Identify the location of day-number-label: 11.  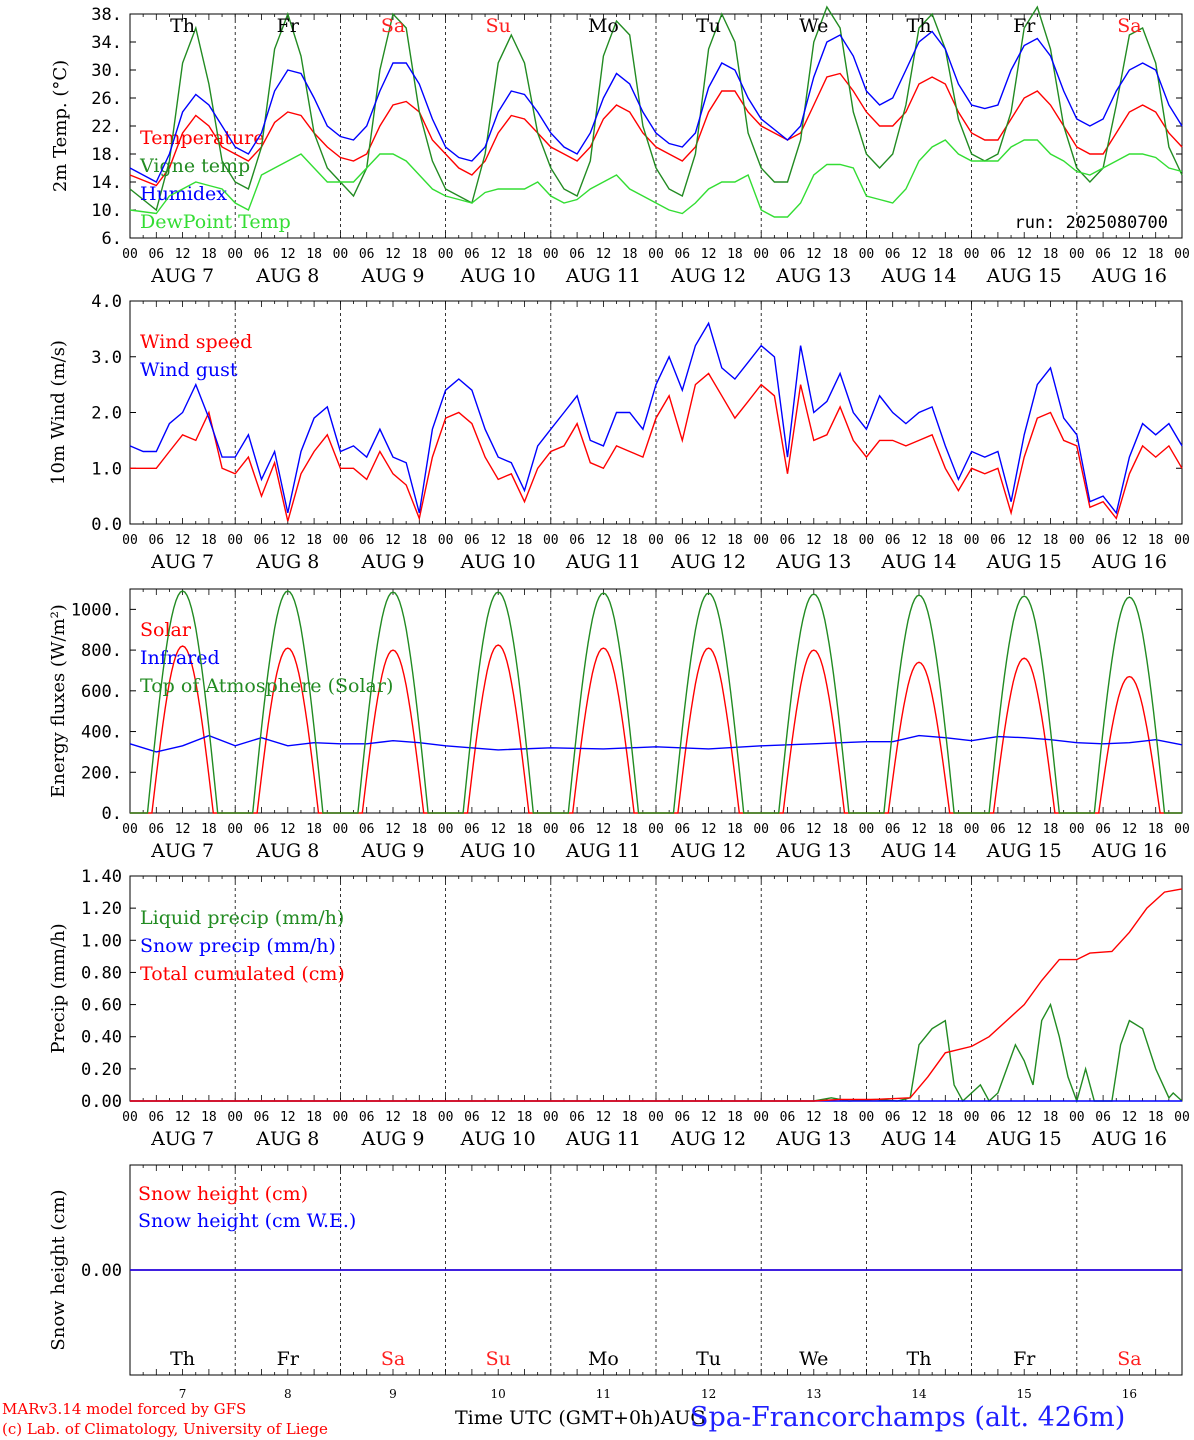
(603, 1394).